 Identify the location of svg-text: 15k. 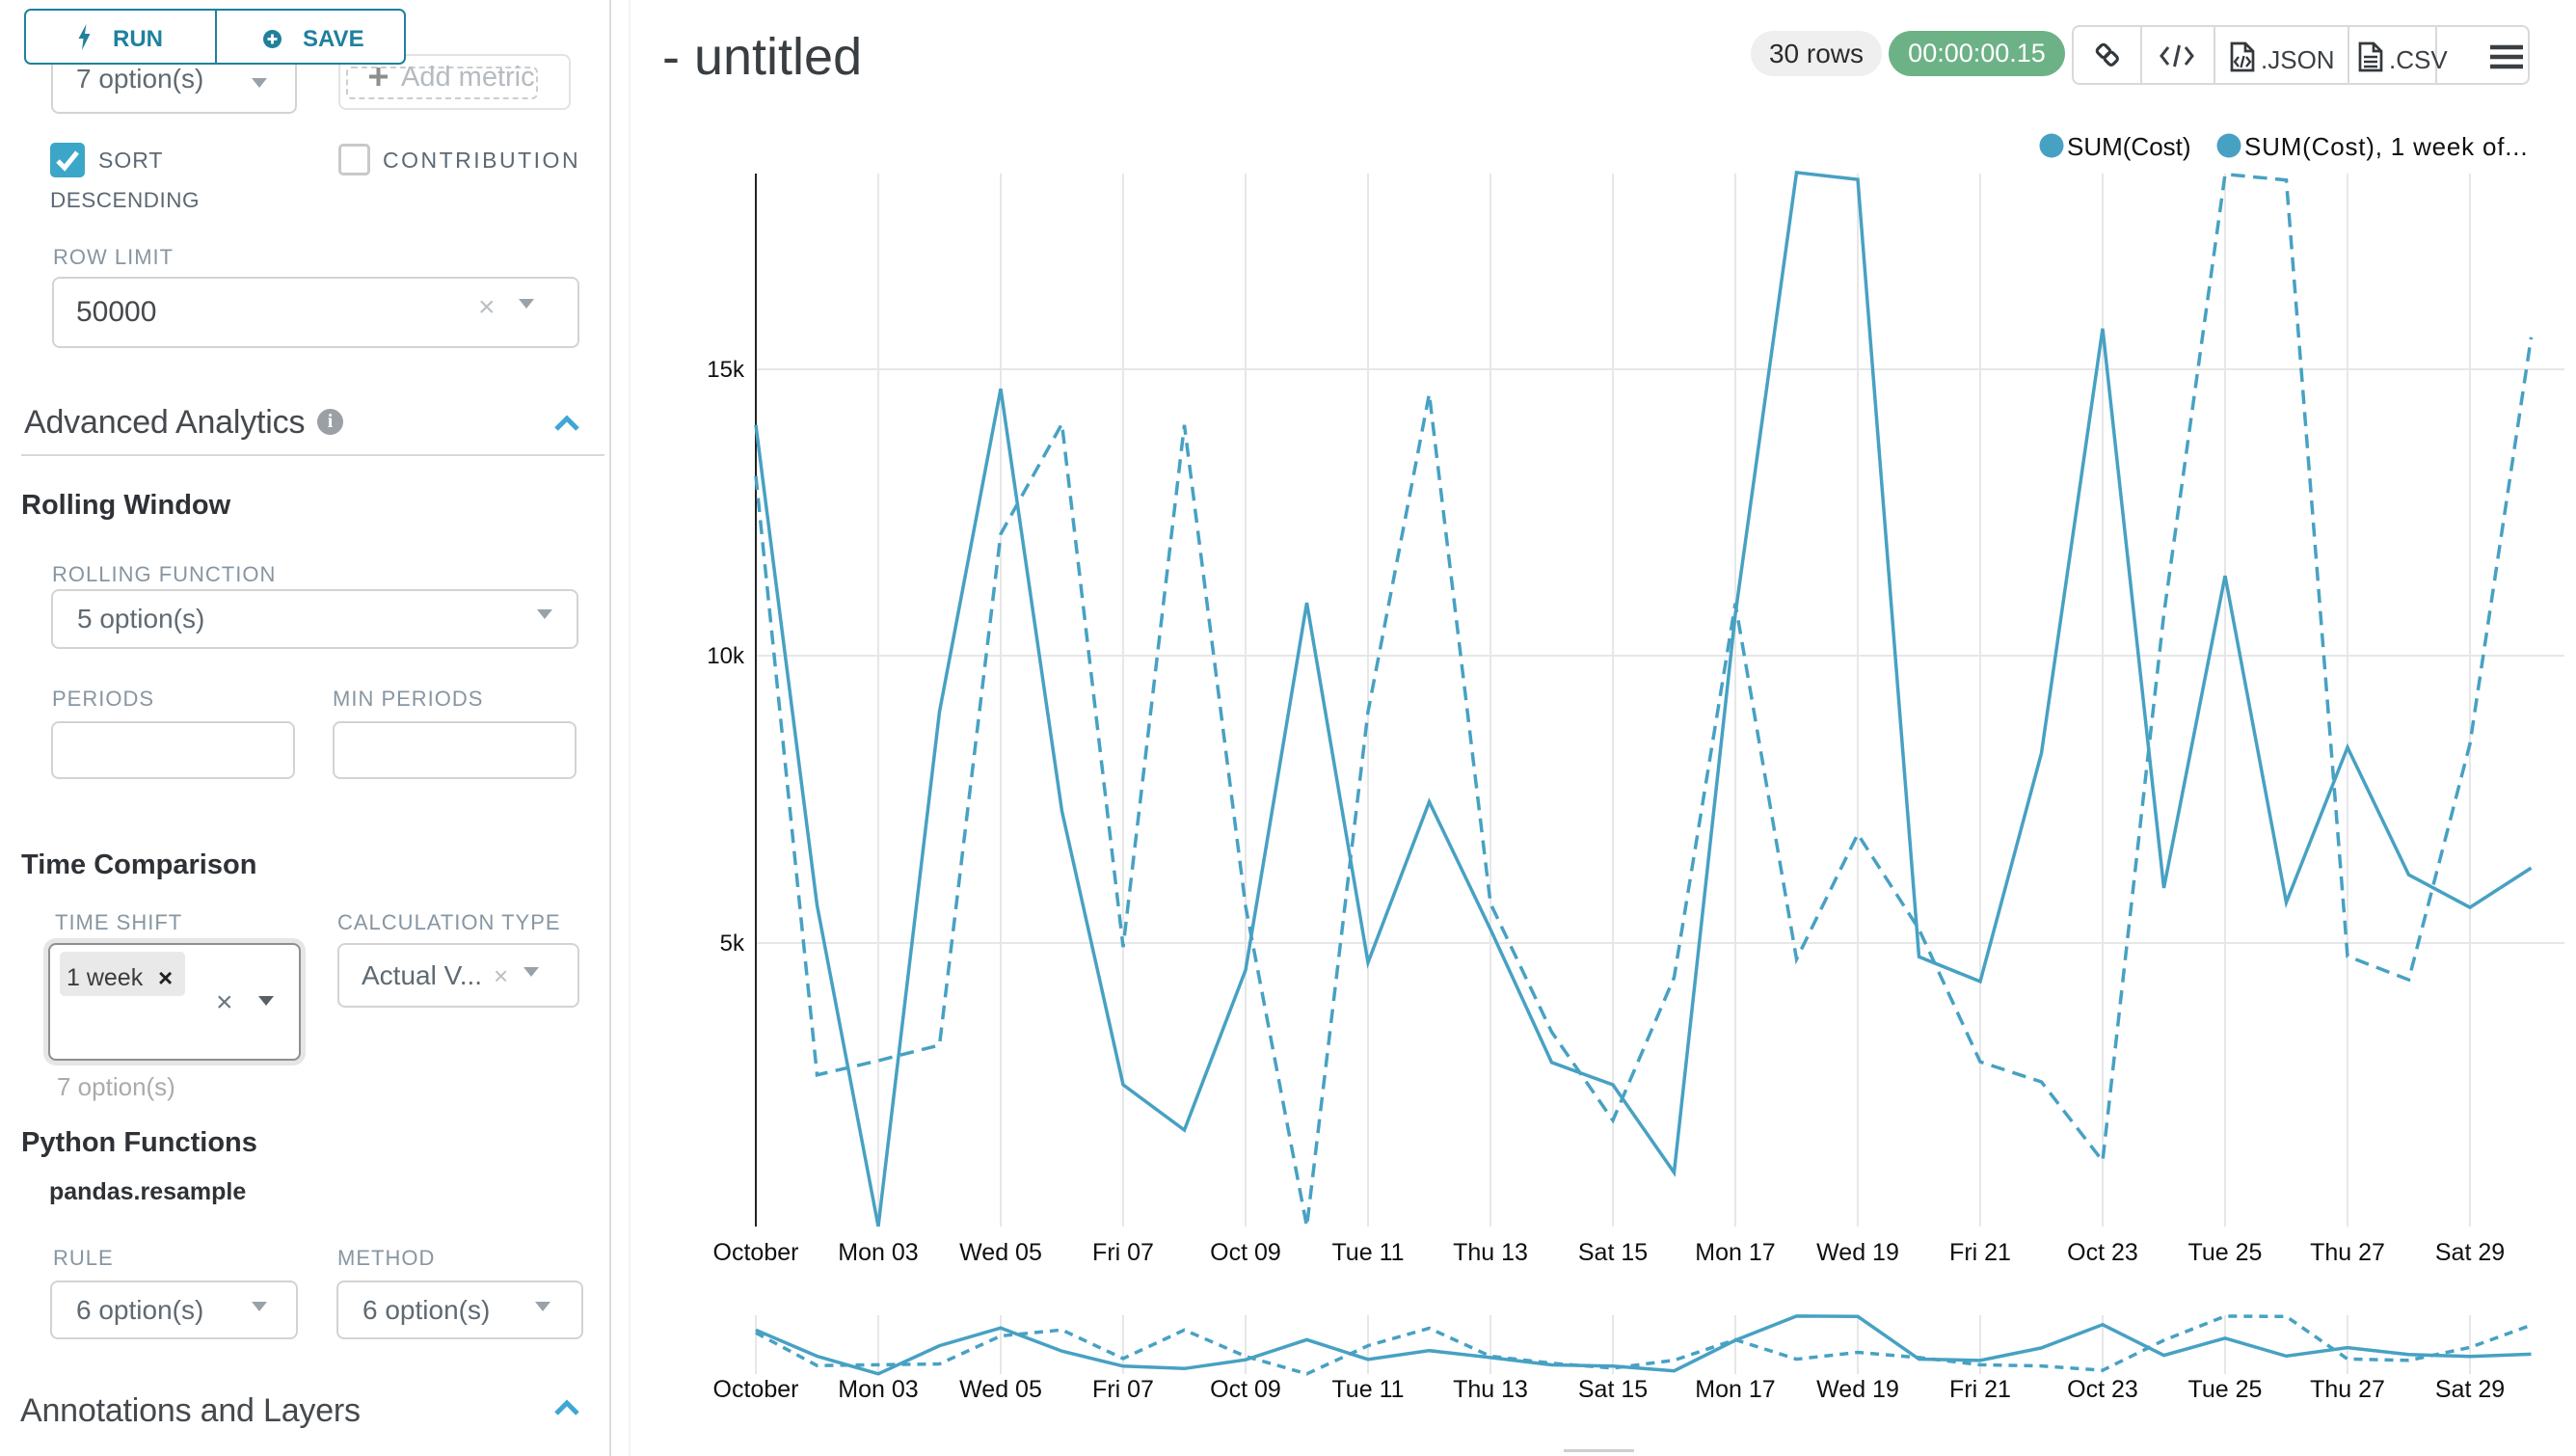
(726, 370).